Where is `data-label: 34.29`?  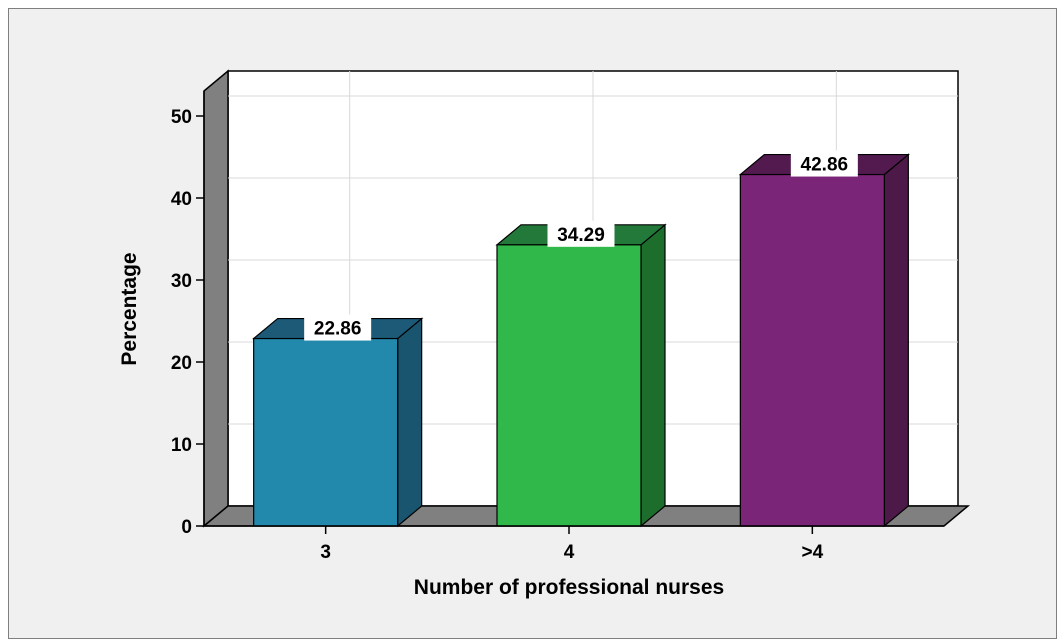
data-label: 34.29 is located at coordinates (581, 235).